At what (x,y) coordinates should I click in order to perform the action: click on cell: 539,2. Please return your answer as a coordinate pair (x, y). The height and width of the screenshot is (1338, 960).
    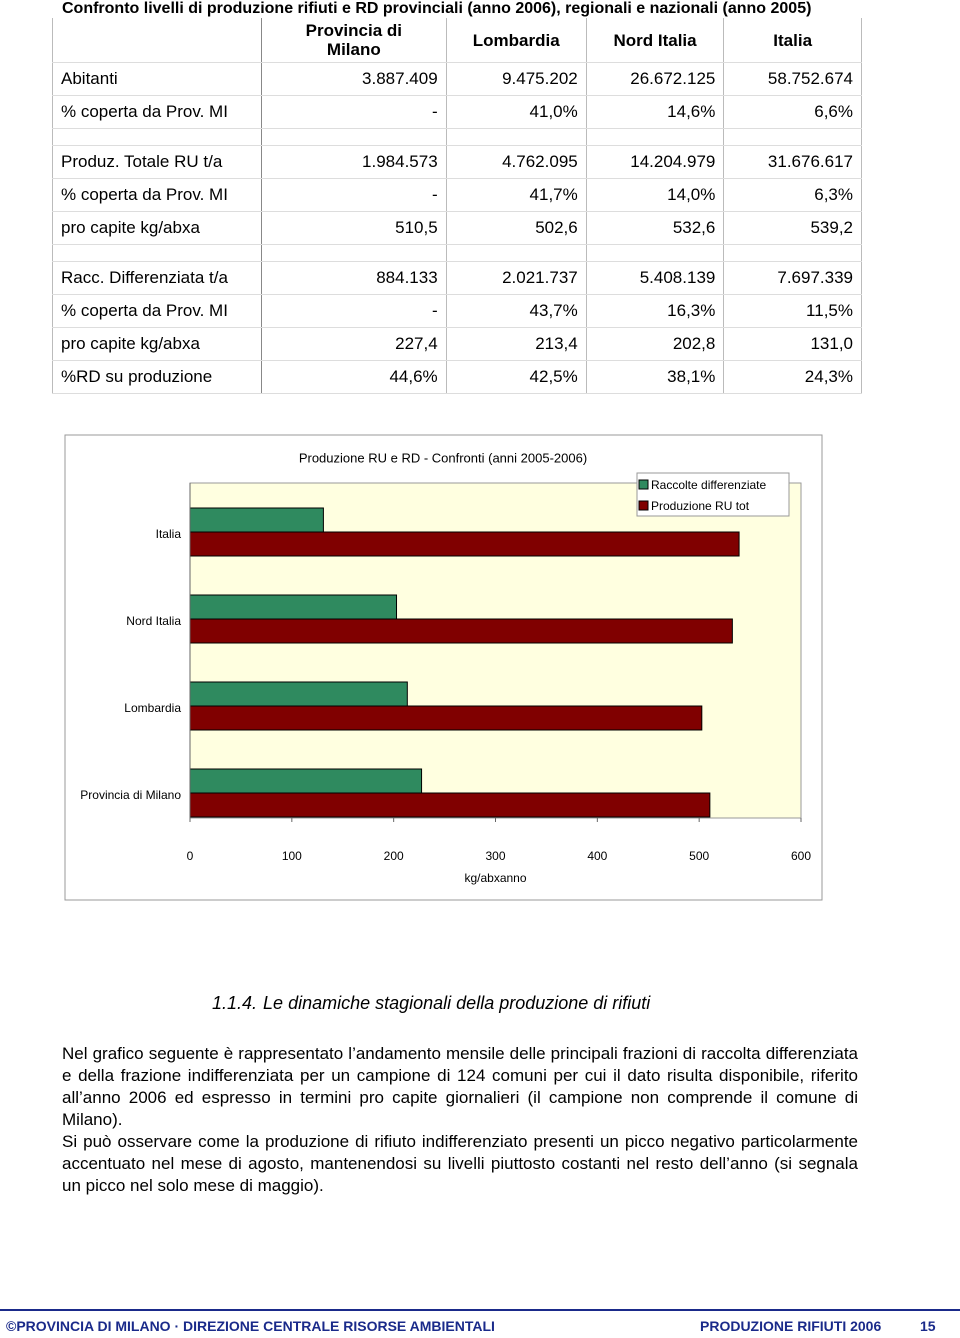
    Looking at the image, I should click on (792, 228).